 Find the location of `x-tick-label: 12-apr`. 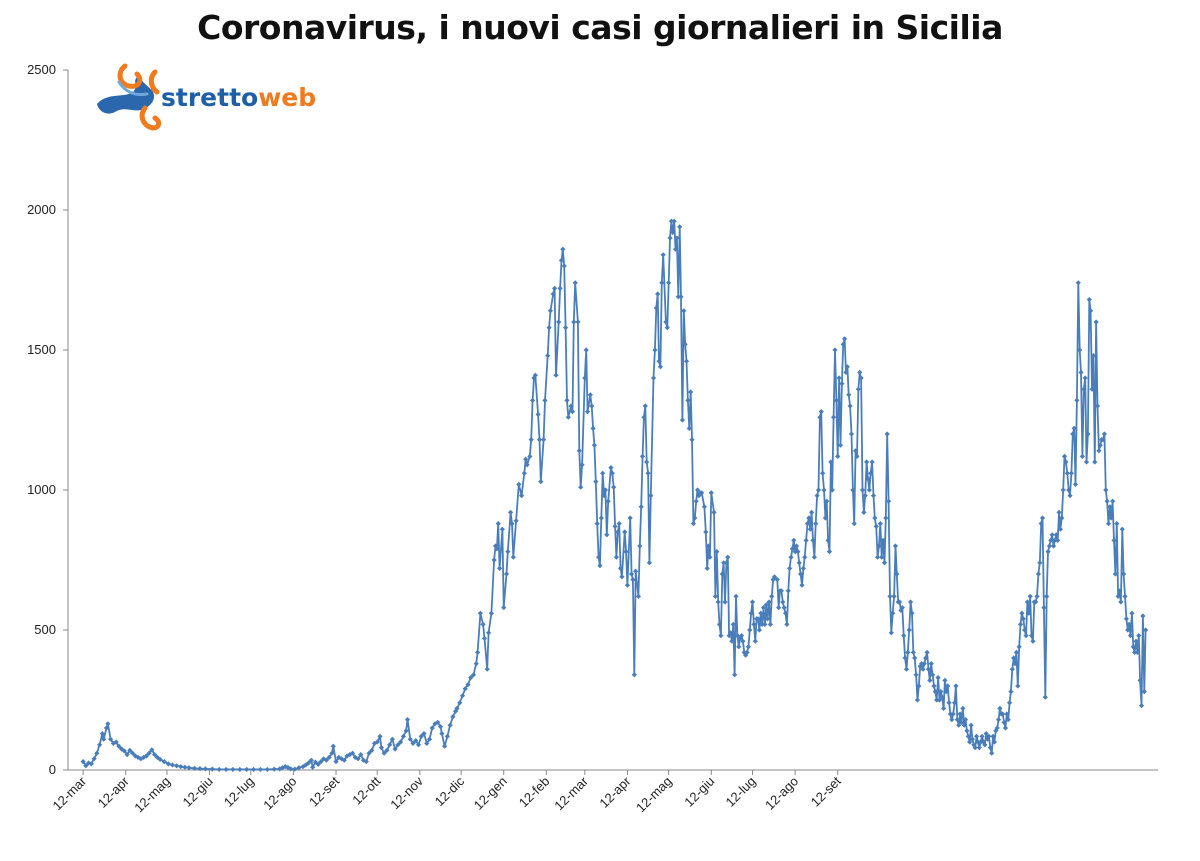

x-tick-label: 12-apr is located at coordinates (615, 792).